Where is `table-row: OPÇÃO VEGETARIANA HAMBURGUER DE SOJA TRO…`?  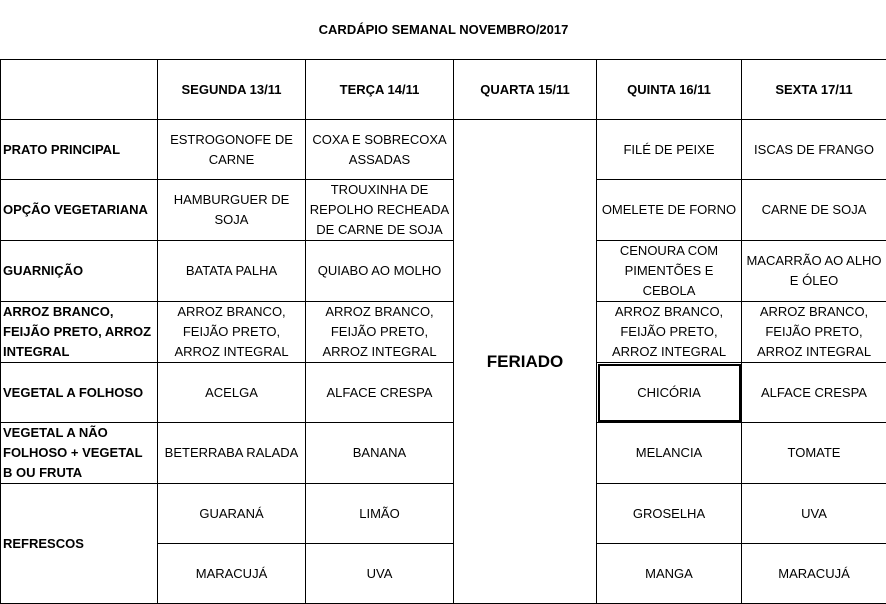 table-row: OPÇÃO VEGETARIANA HAMBURGUER DE SOJA TRO… is located at coordinates (443, 210).